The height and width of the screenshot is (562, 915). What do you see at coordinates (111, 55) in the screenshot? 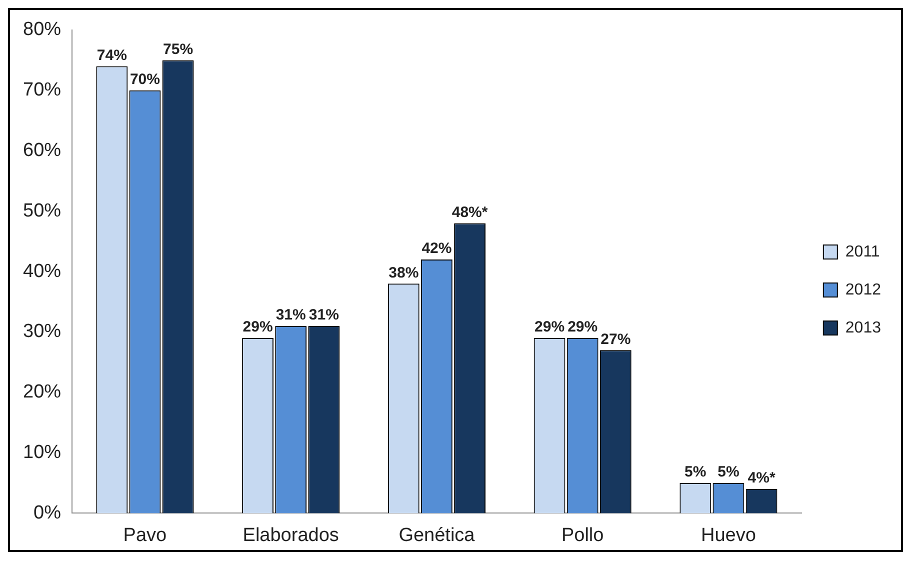
I see `data-label: 74%` at bounding box center [111, 55].